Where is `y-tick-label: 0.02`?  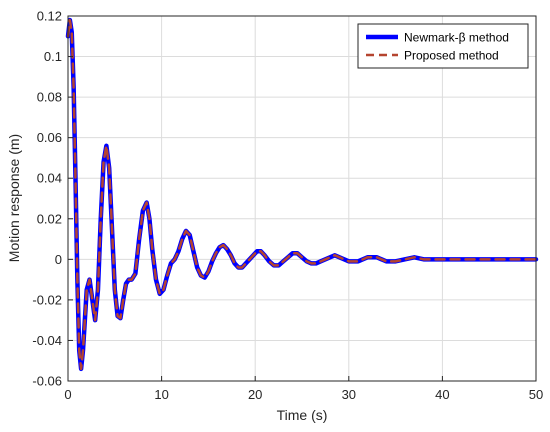
y-tick-label: 0.02 is located at coordinates (49, 218).